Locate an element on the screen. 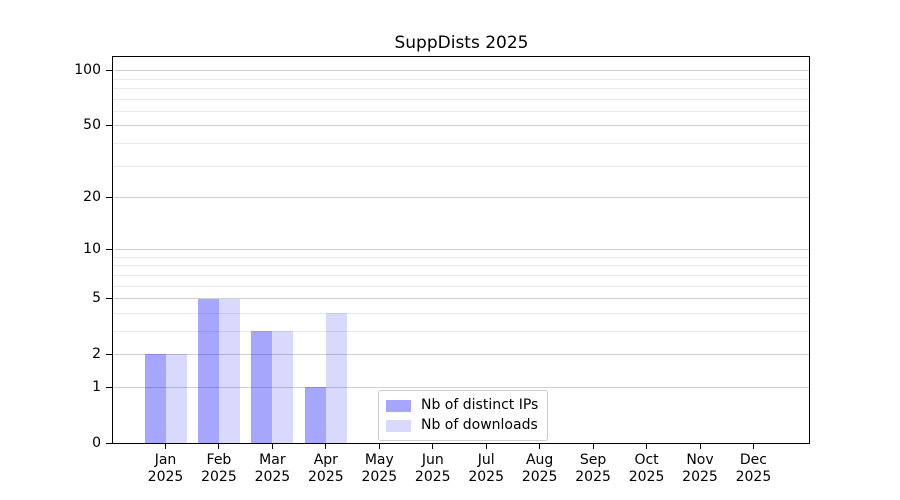 The image size is (900, 500). legend-label-distinct-ips: Nb of distinct IPs is located at coordinates (480, 405).